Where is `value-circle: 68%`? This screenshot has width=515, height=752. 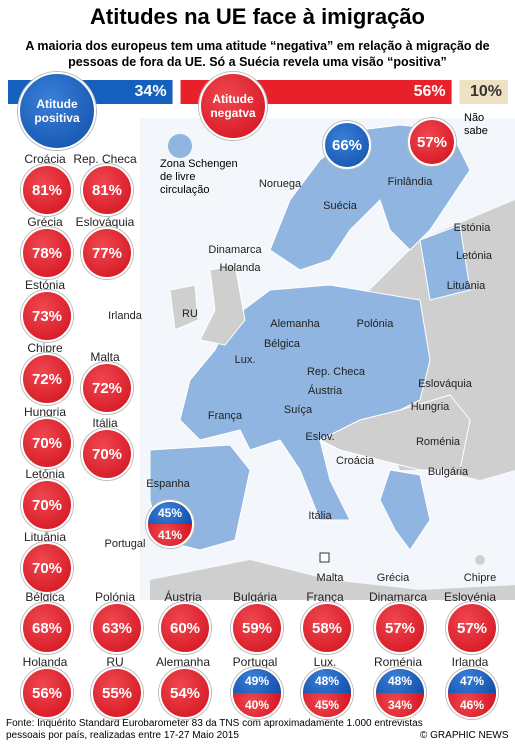
value-circle: 68% is located at coordinates (47, 628).